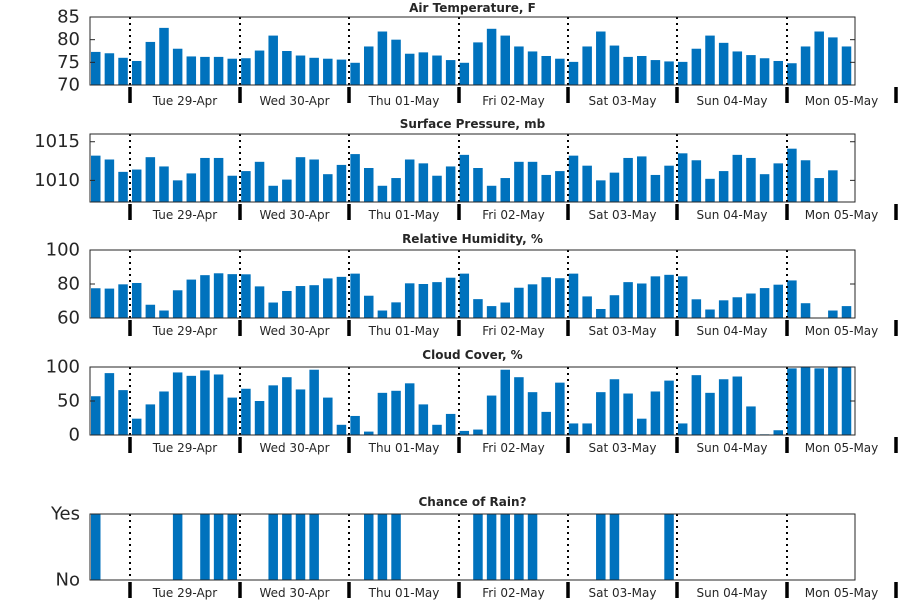 The width and height of the screenshot is (900, 600). Describe the element at coordinates (57, 141) in the screenshot. I see `y-tick-label: 1015` at that location.